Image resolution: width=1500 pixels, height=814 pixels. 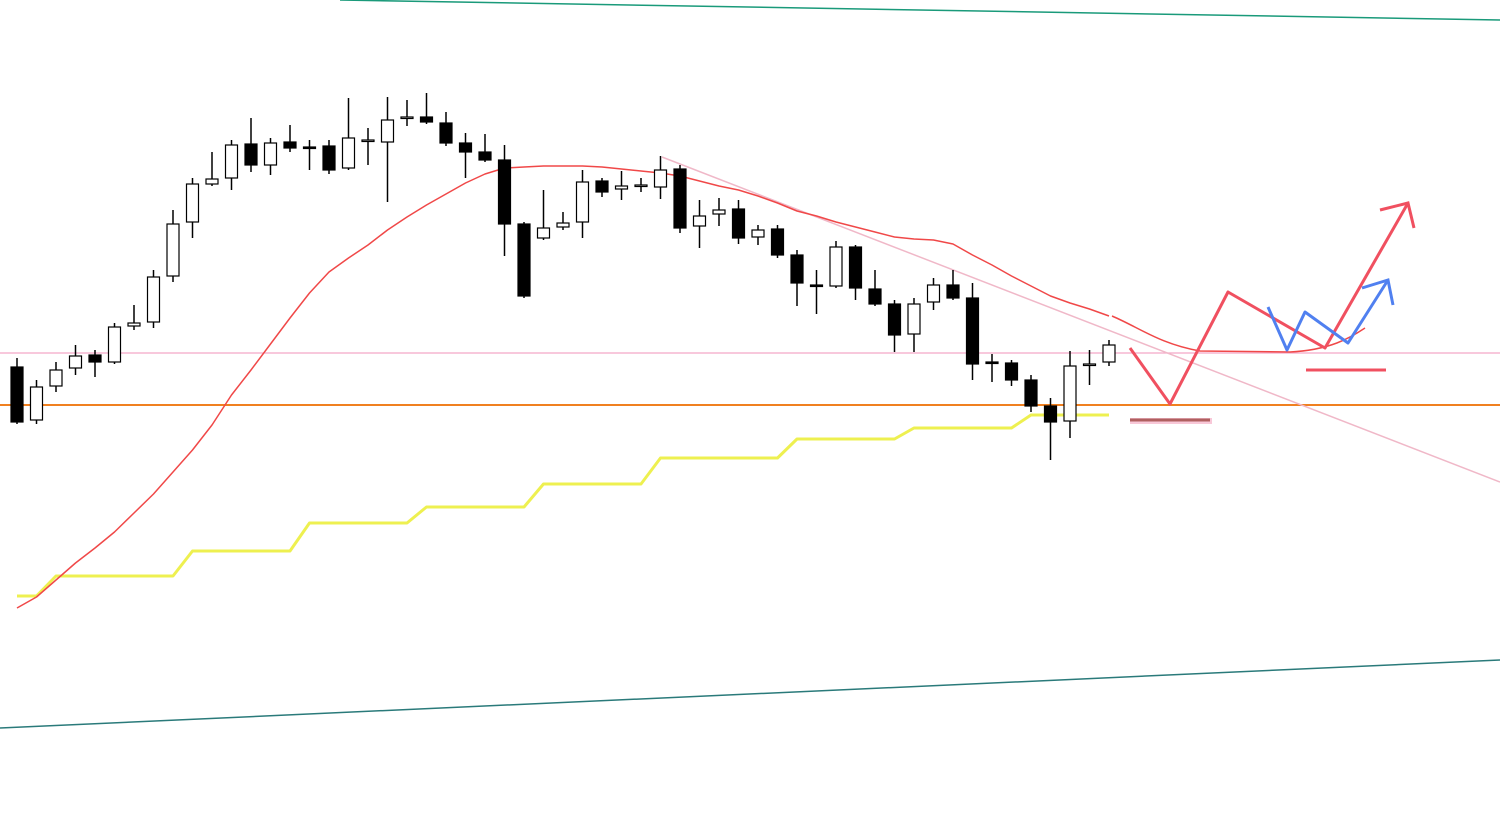 What do you see at coordinates (1328, 315) in the screenshot?
I see `alt-projection-arrow` at bounding box center [1328, 315].